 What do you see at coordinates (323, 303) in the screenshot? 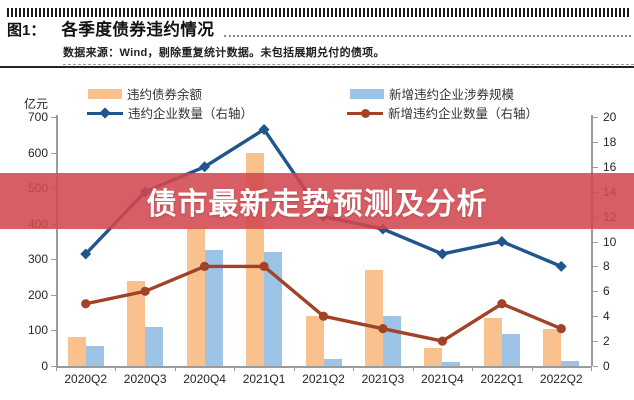
I see `line-circle` at bounding box center [323, 303].